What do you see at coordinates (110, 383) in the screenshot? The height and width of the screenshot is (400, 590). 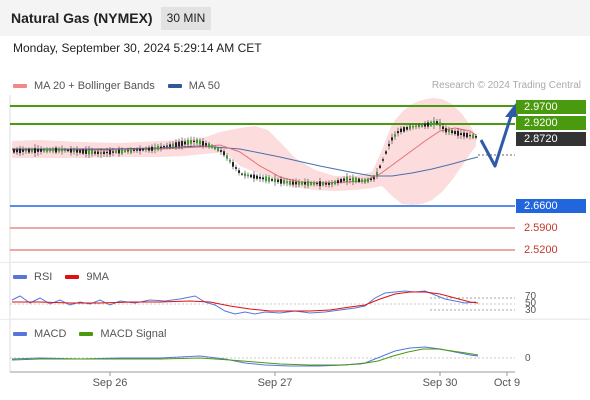 I see `x-label-sep26: Sep 26` at bounding box center [110, 383].